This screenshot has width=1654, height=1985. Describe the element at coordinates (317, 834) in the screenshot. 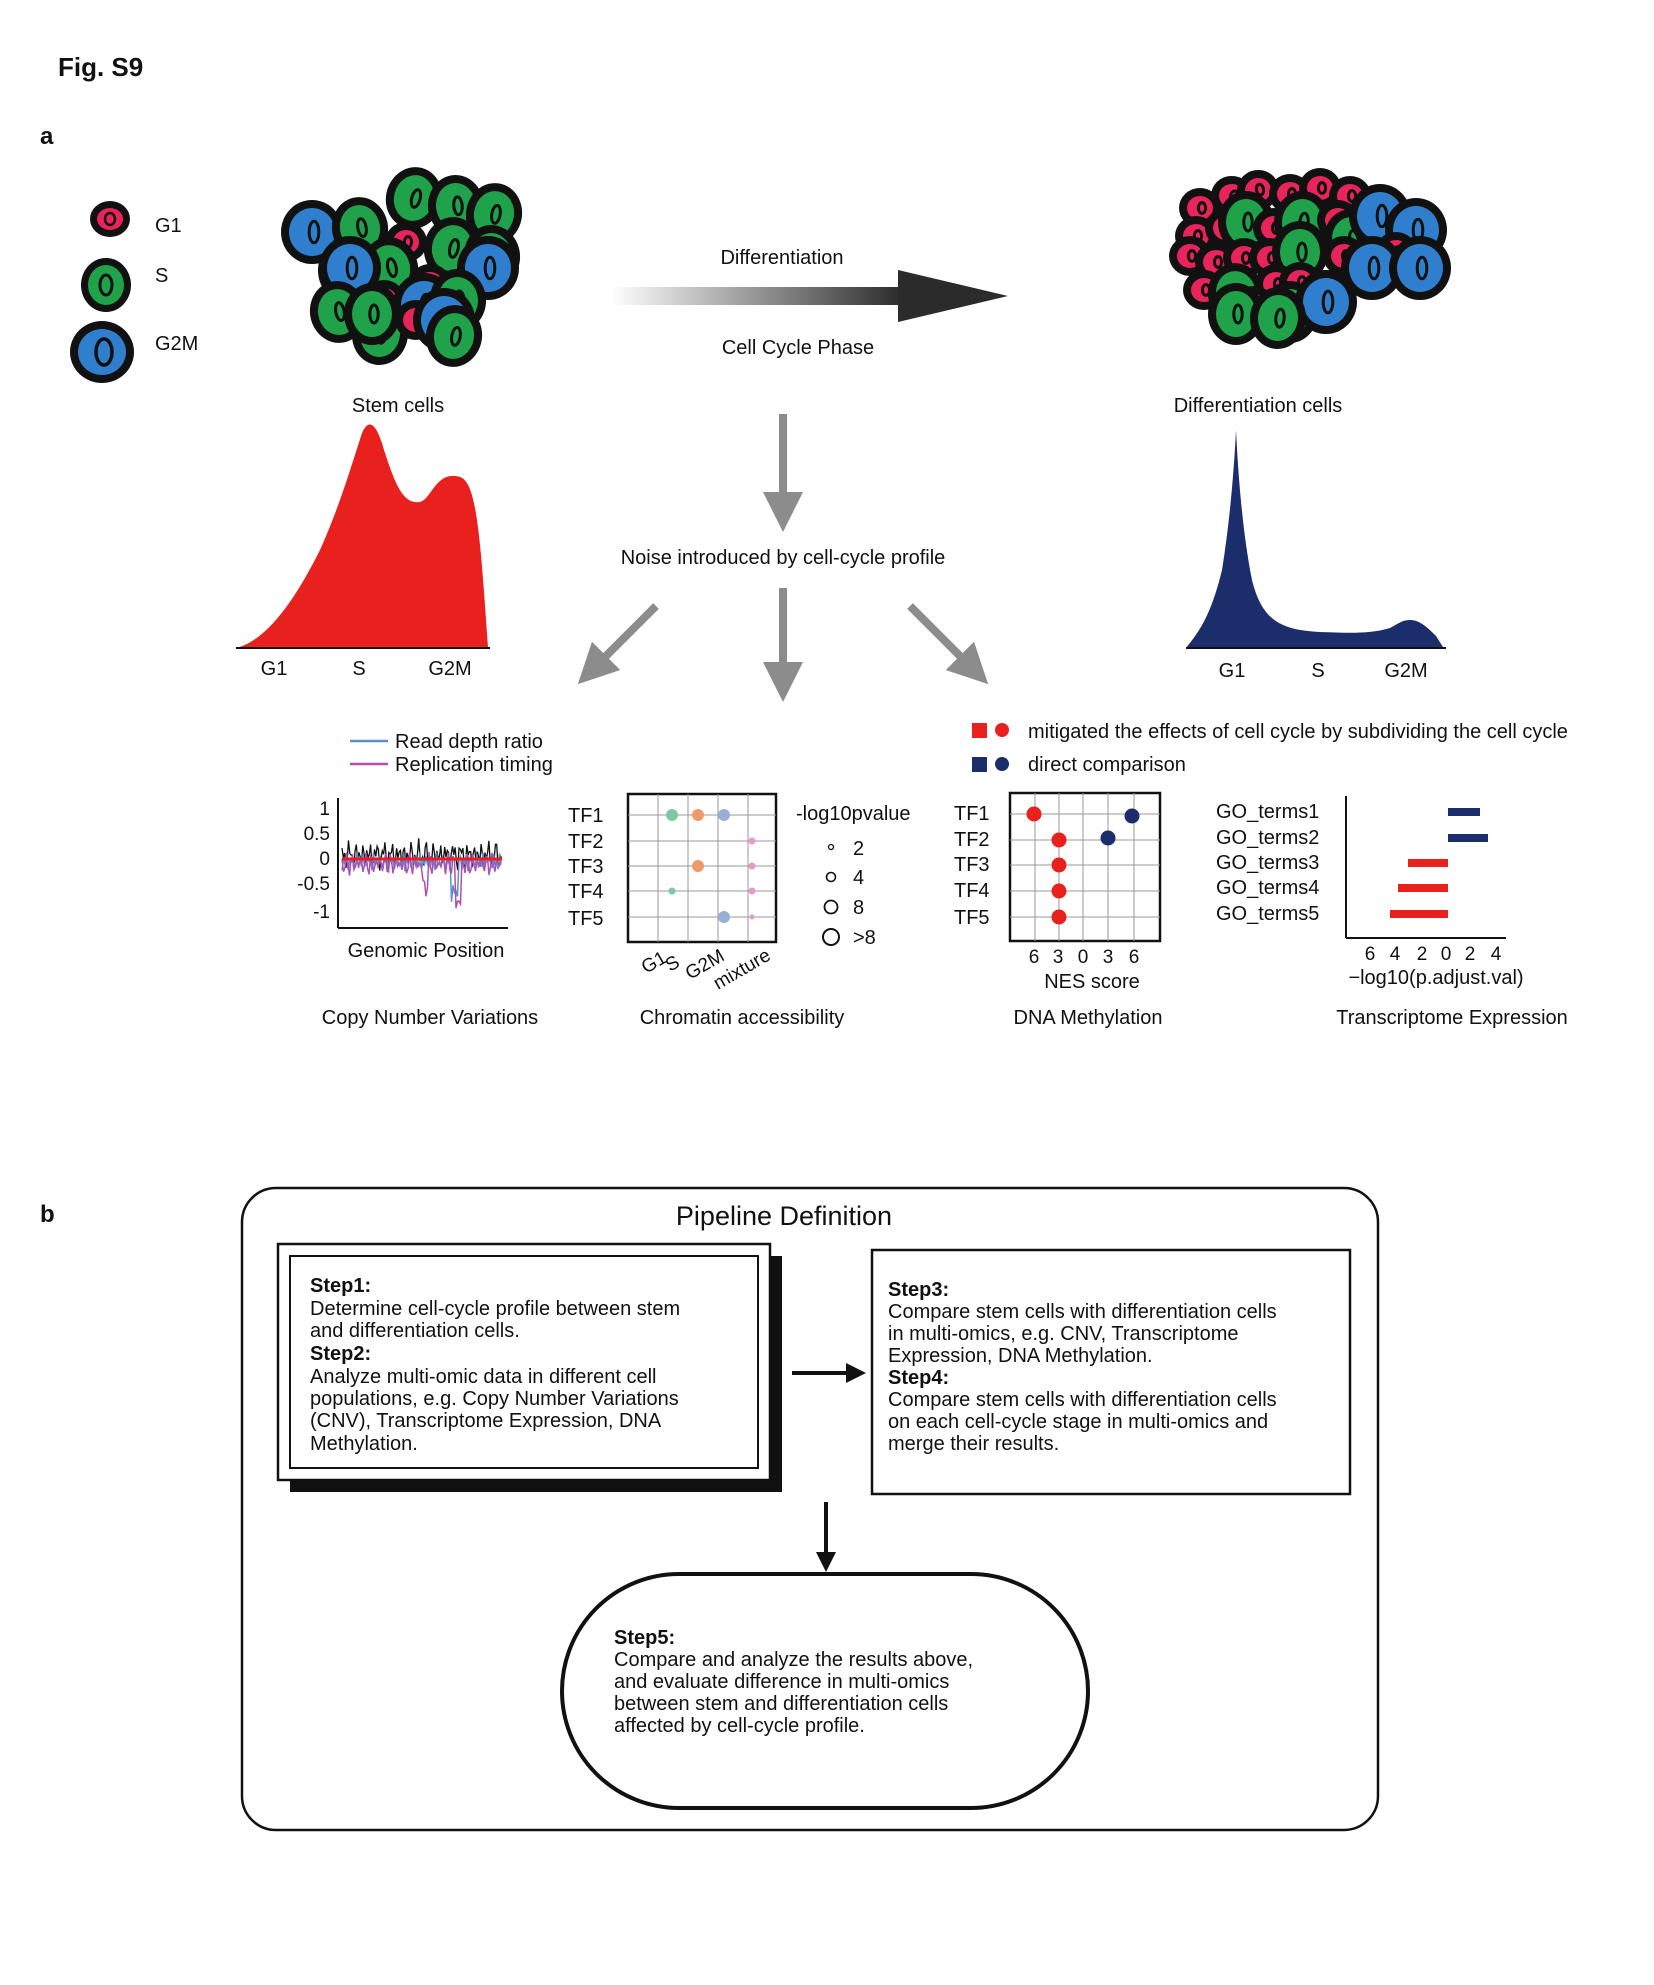

I see `cnv-ytick-0-5: 0.5` at that location.